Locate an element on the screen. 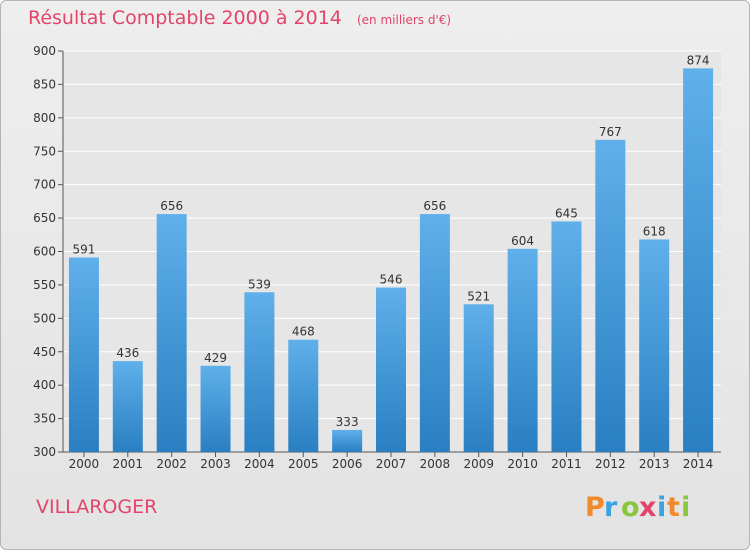  y-tick-label: 900 is located at coordinates (44, 51).